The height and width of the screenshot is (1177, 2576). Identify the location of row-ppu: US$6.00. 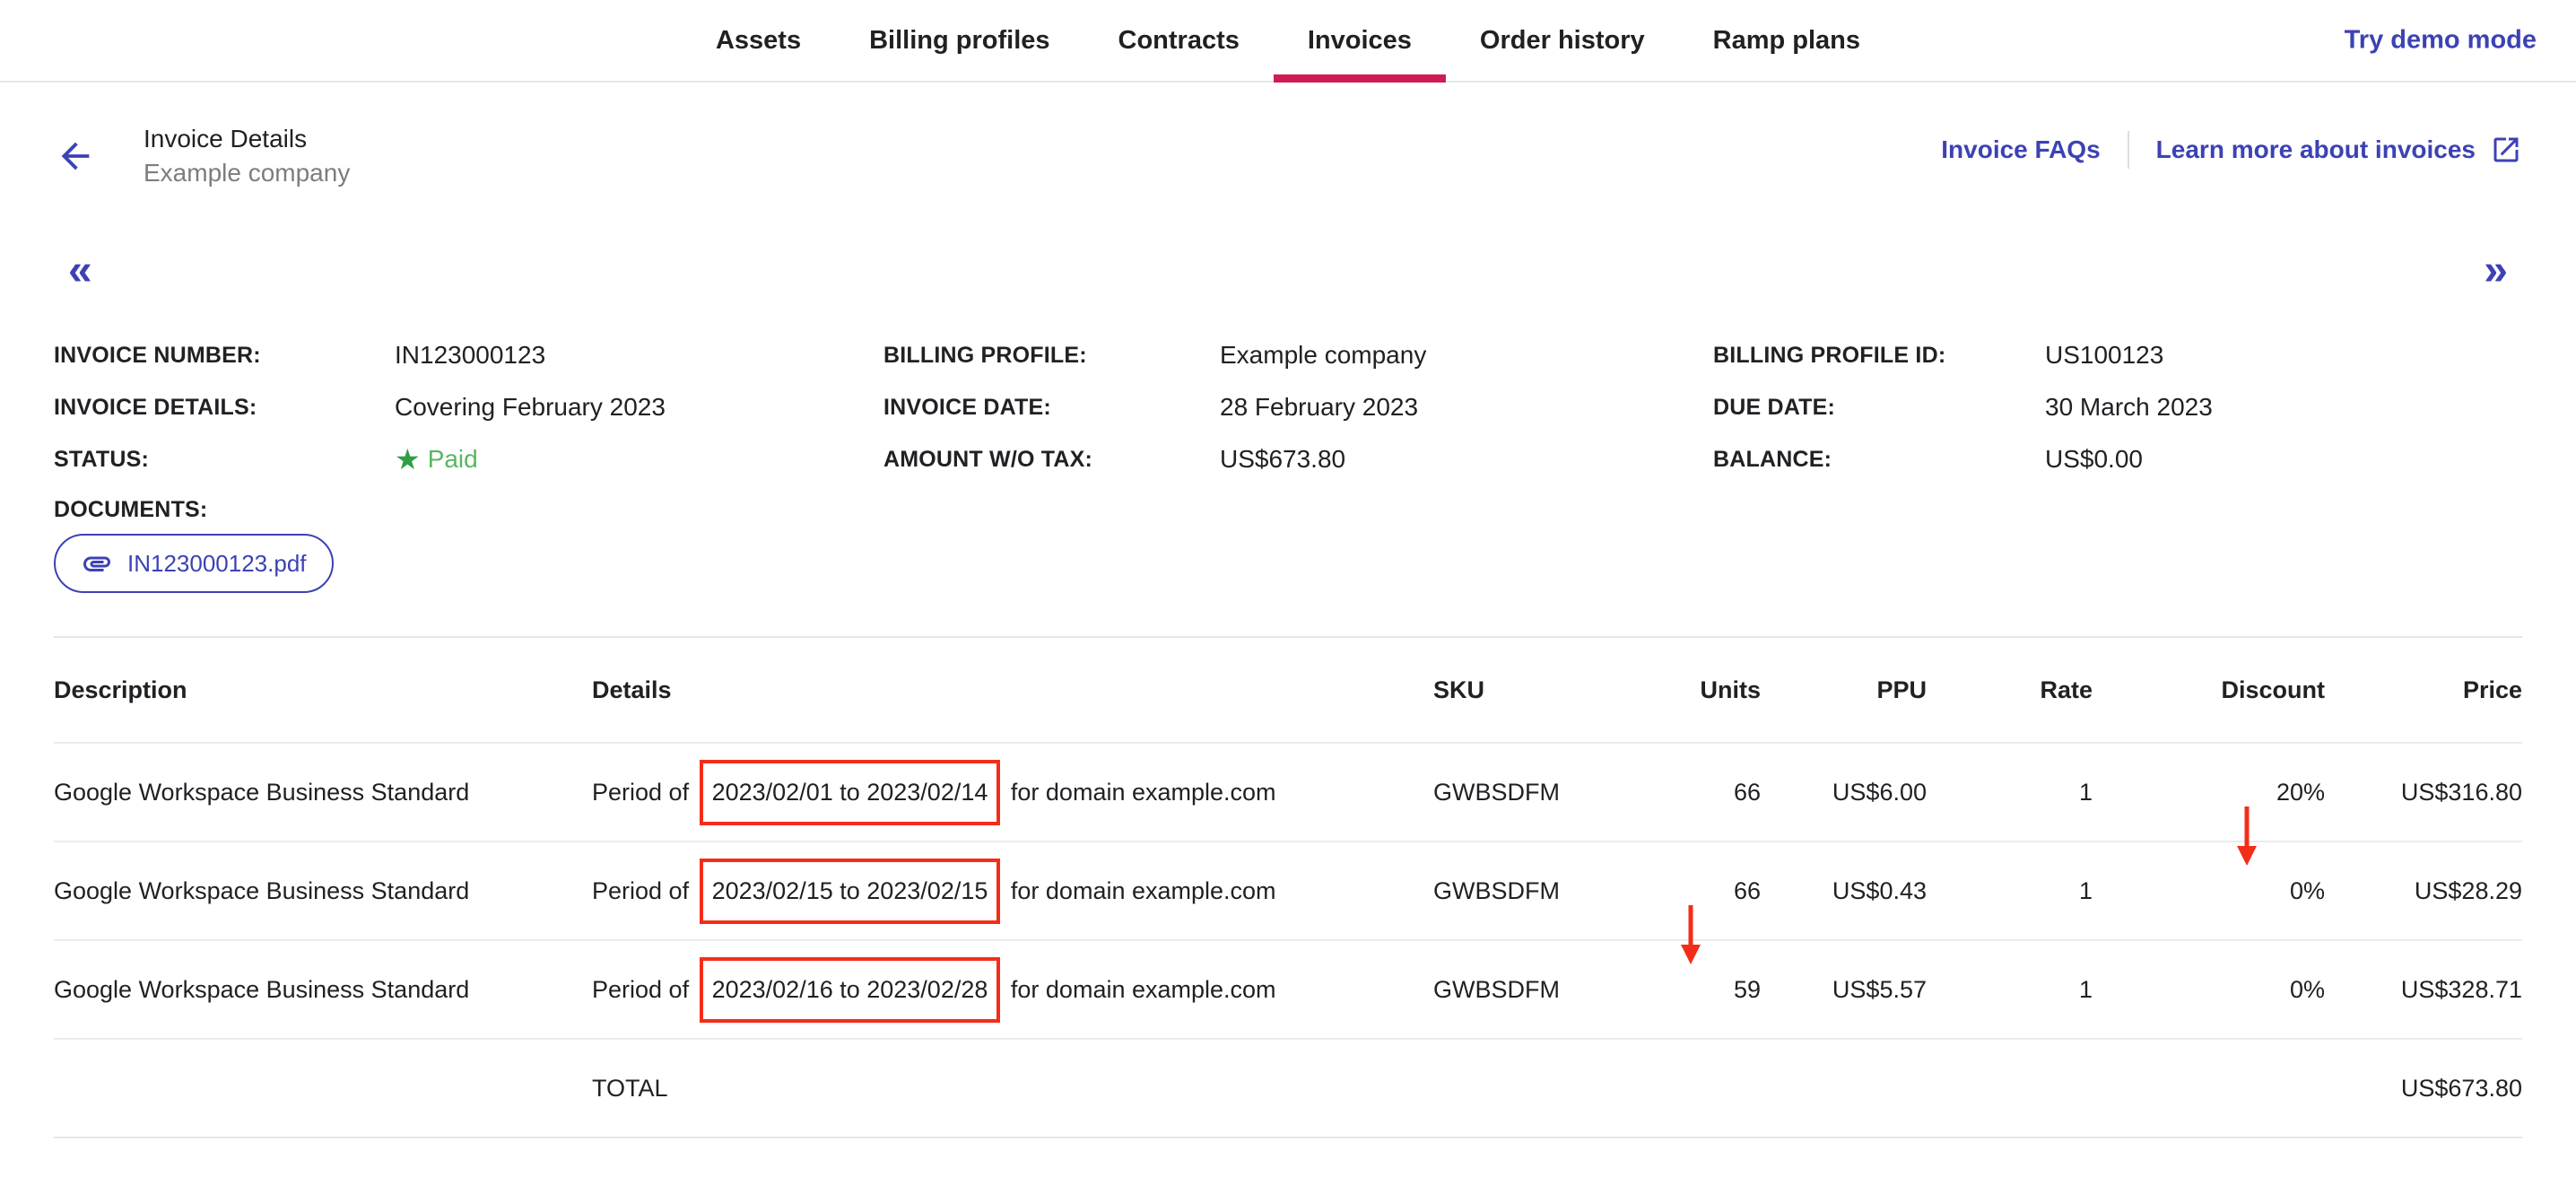
(1879, 792).